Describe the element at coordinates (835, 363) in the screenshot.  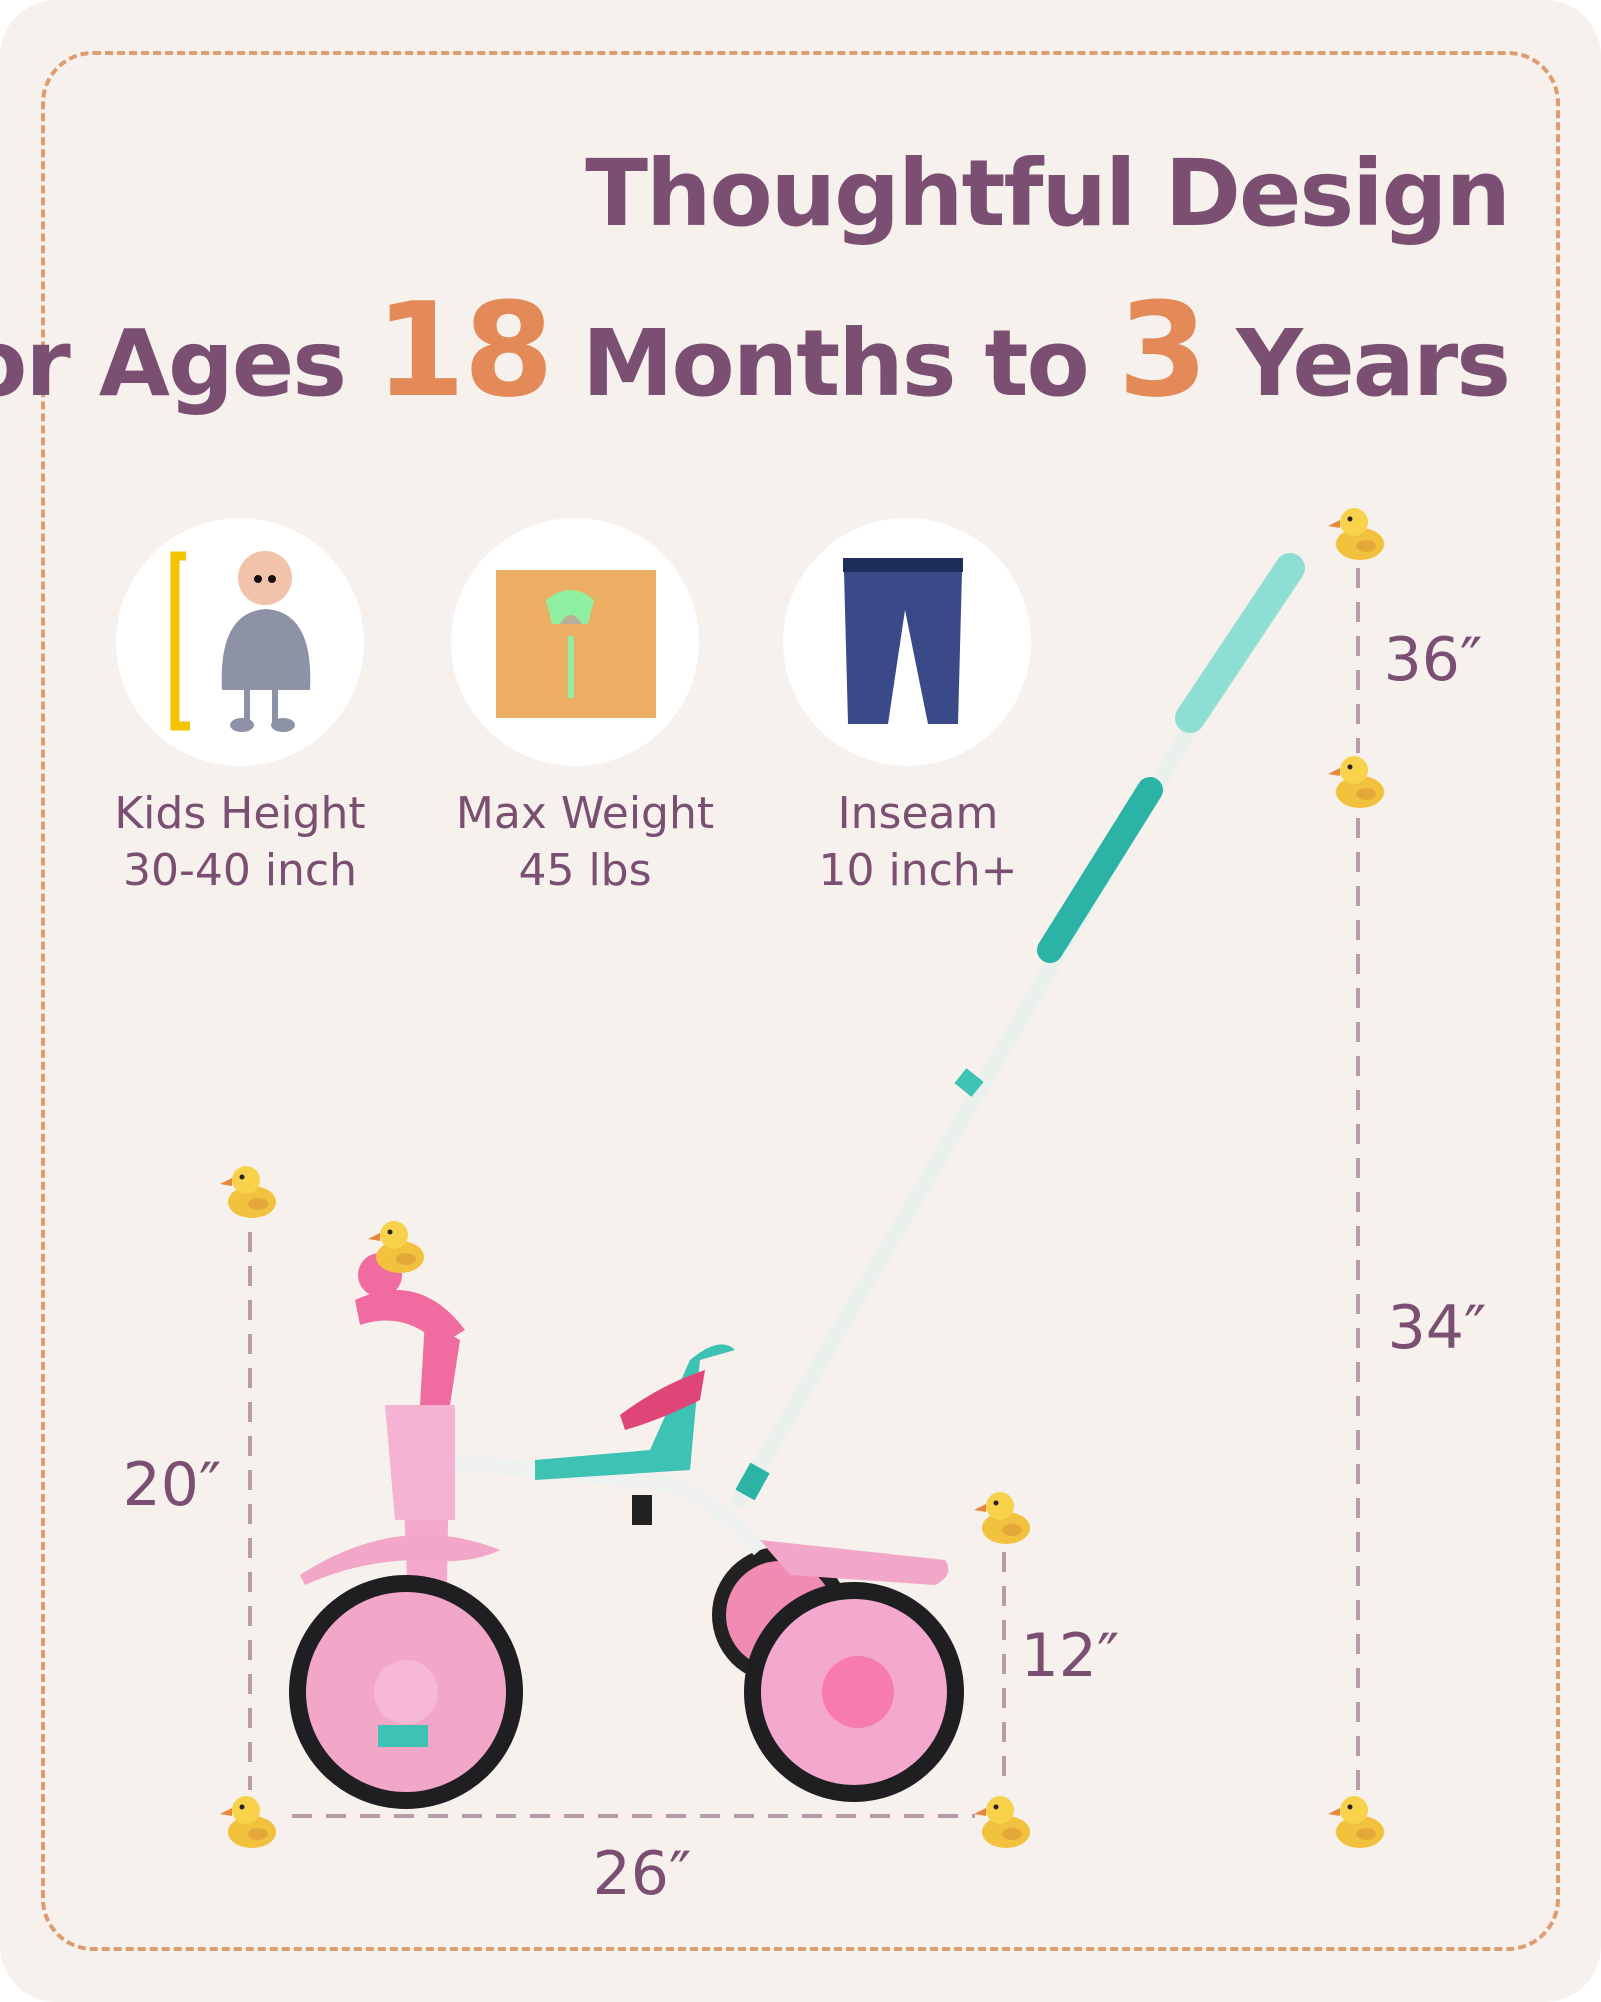
I see `title-middle: Months to` at that location.